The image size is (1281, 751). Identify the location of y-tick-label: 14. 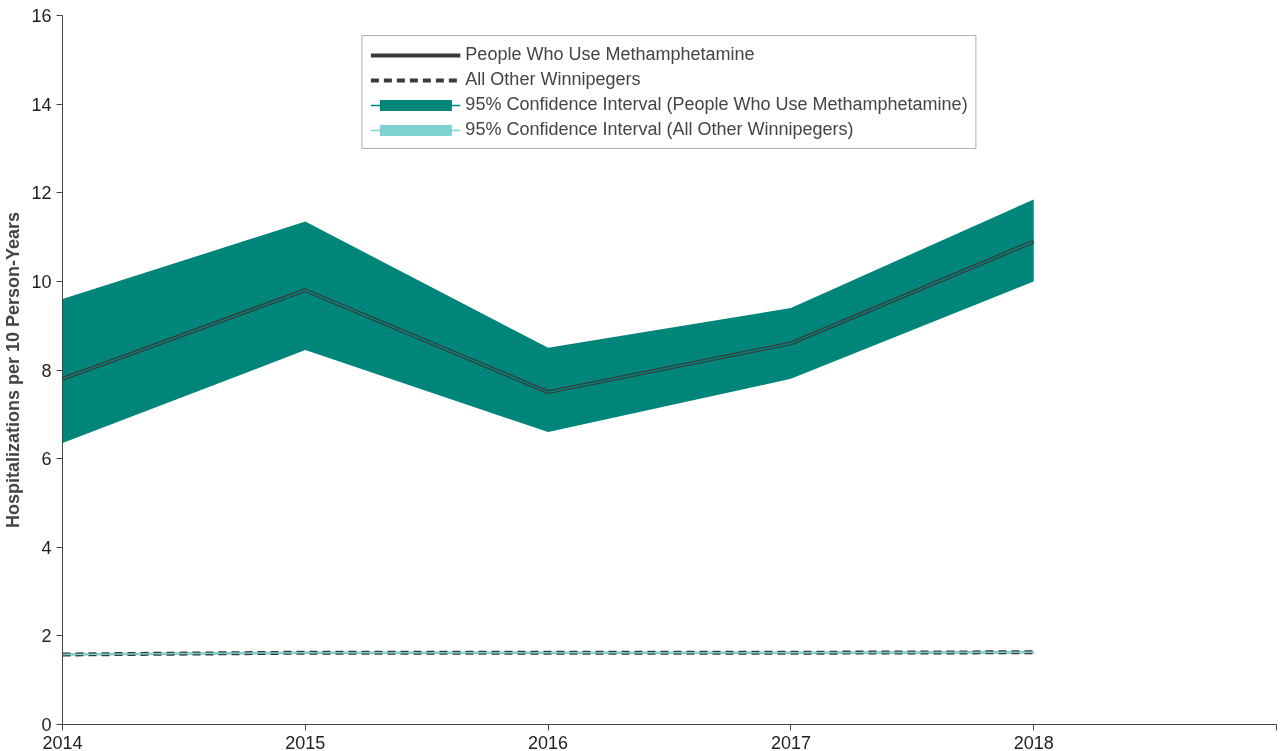
(41, 104).